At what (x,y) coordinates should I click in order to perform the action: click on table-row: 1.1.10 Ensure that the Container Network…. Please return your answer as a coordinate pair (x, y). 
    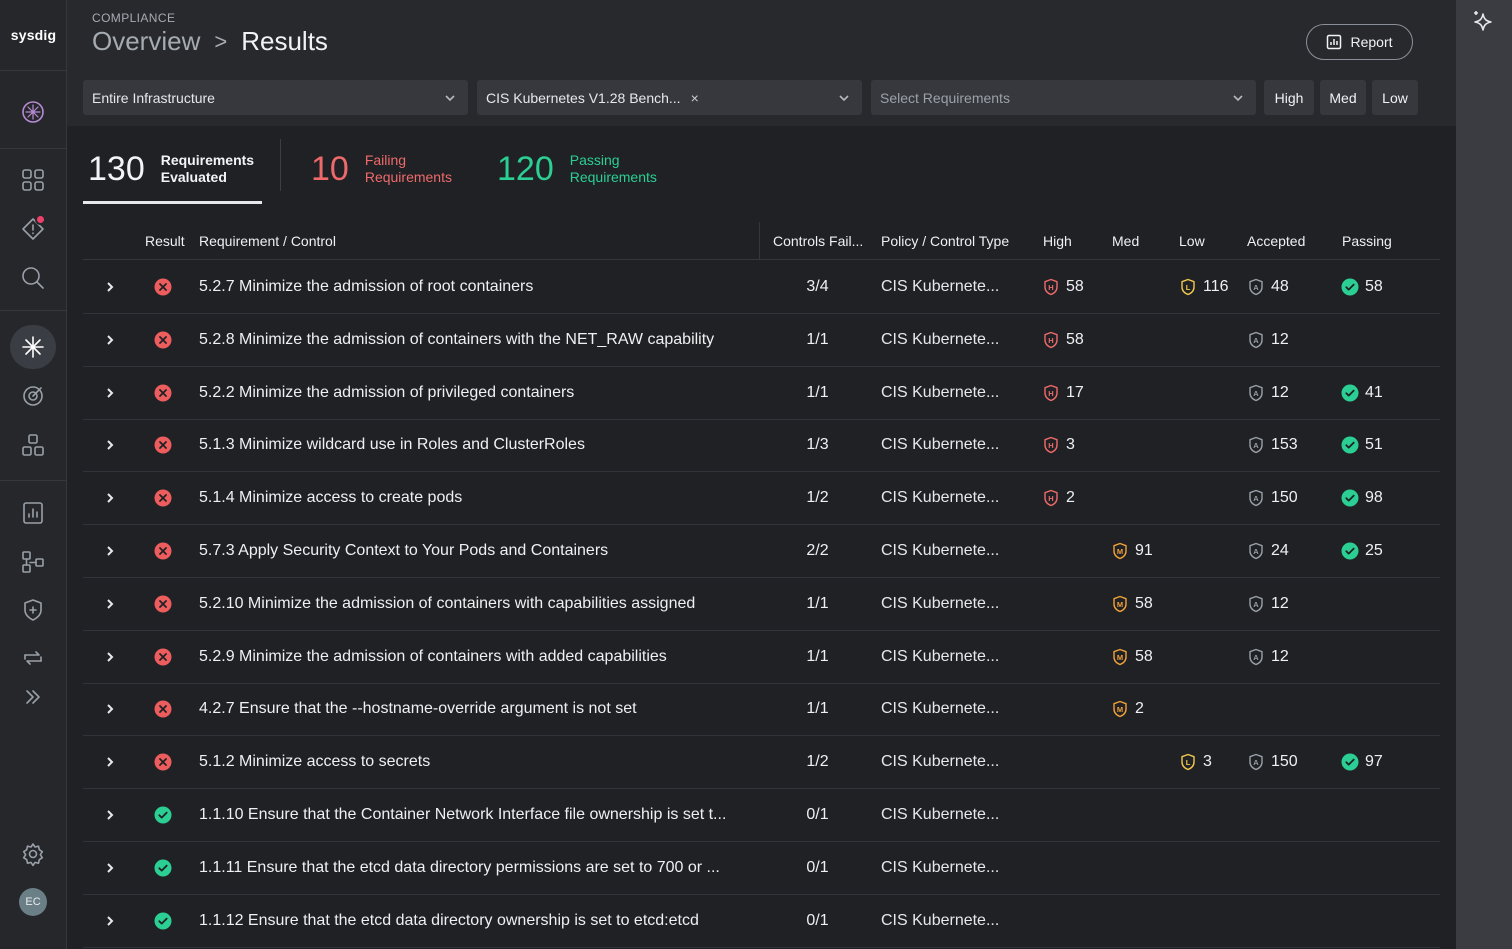
    Looking at the image, I should click on (761, 815).